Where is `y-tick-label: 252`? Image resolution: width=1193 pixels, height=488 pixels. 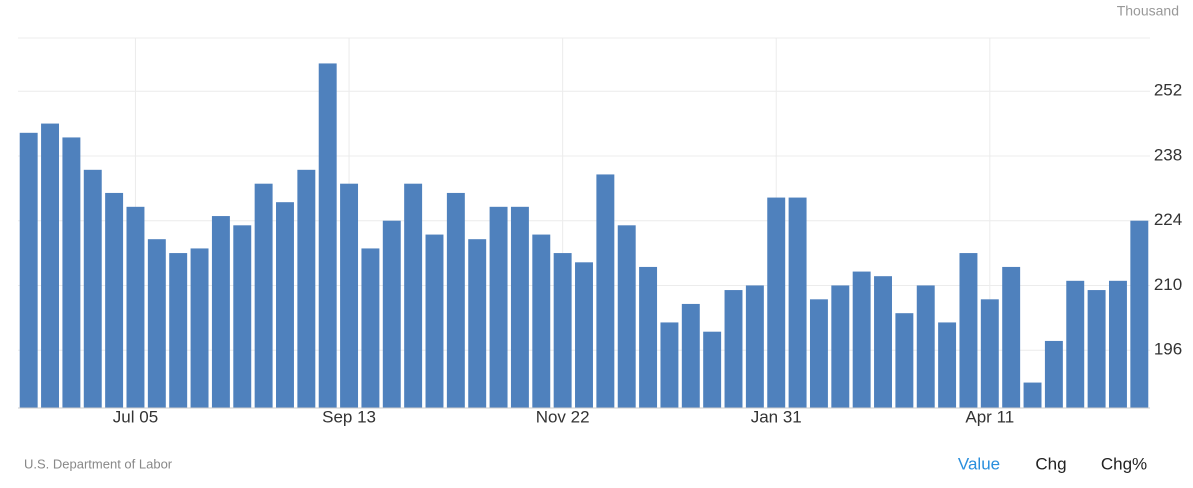 y-tick-label: 252 is located at coordinates (1168, 90).